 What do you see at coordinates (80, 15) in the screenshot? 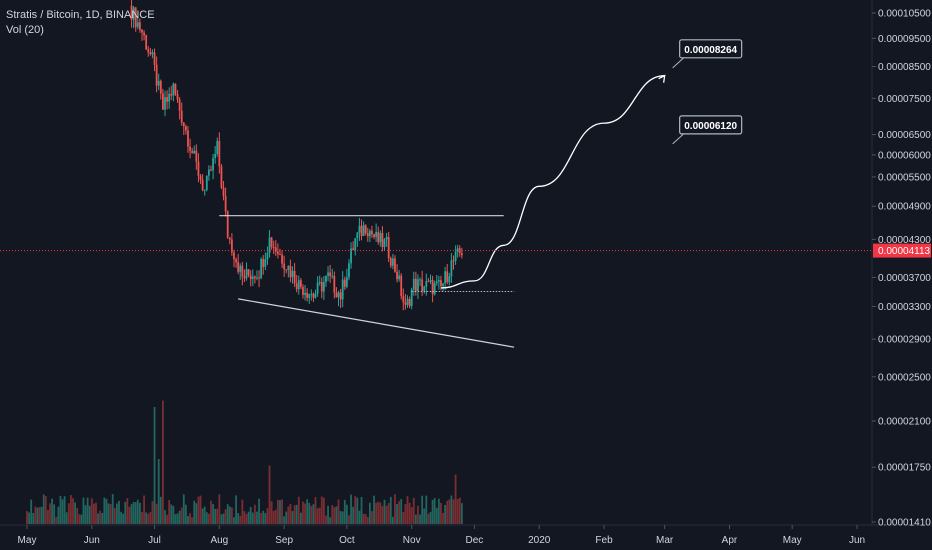
I see `symbol-title: Stratis / Bitcoin, 1D, BINANCE` at bounding box center [80, 15].